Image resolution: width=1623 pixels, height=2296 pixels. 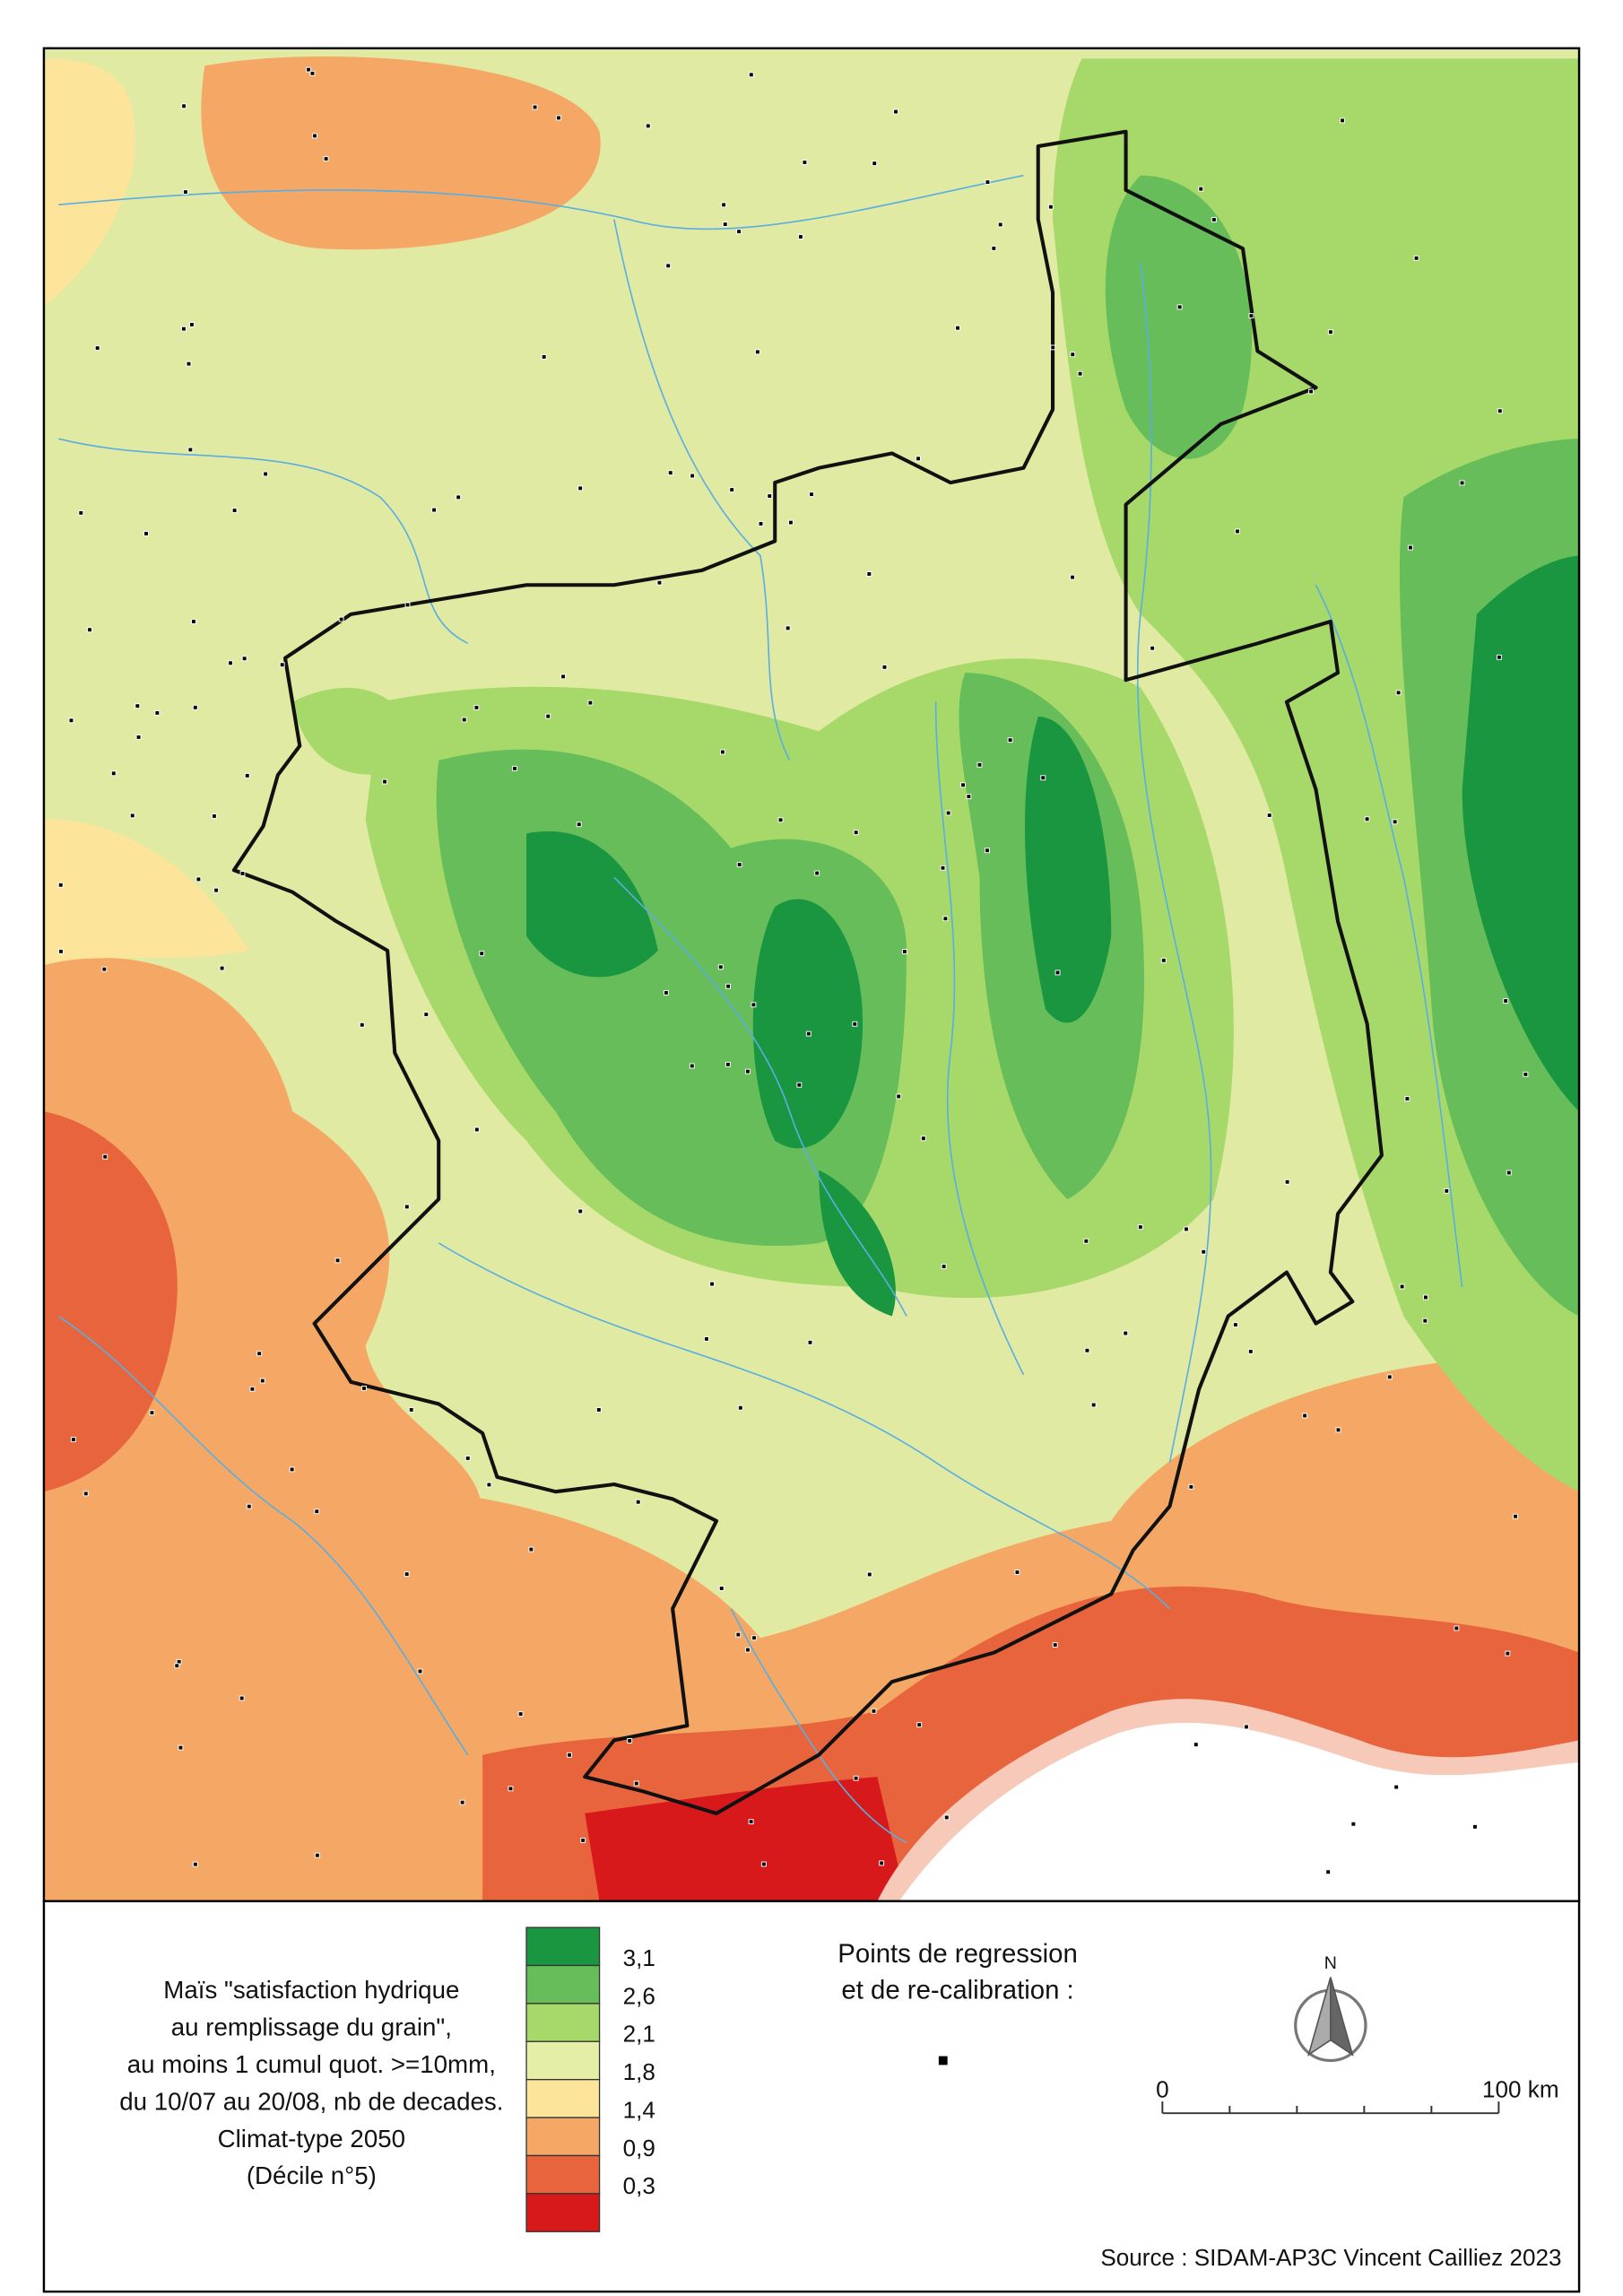 What do you see at coordinates (311, 2027) in the screenshot?
I see `legend-title: au remplissage du grain",` at bounding box center [311, 2027].